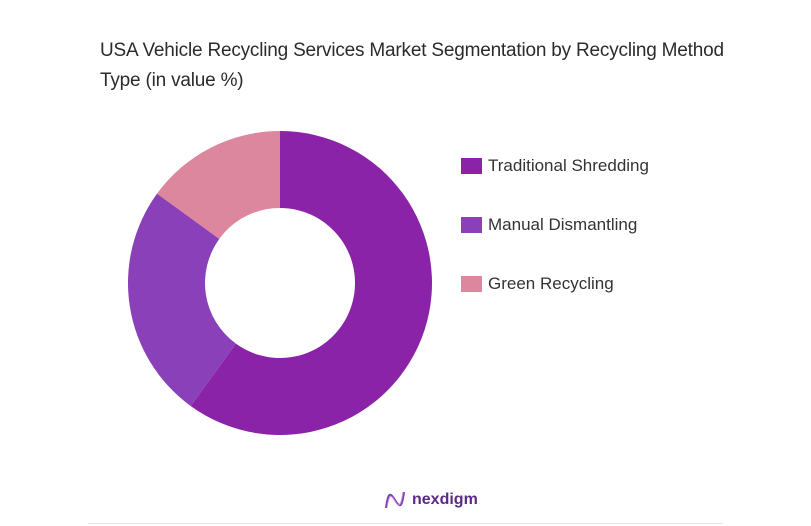 The width and height of the screenshot is (811, 526). I want to click on divider, so click(405, 523).